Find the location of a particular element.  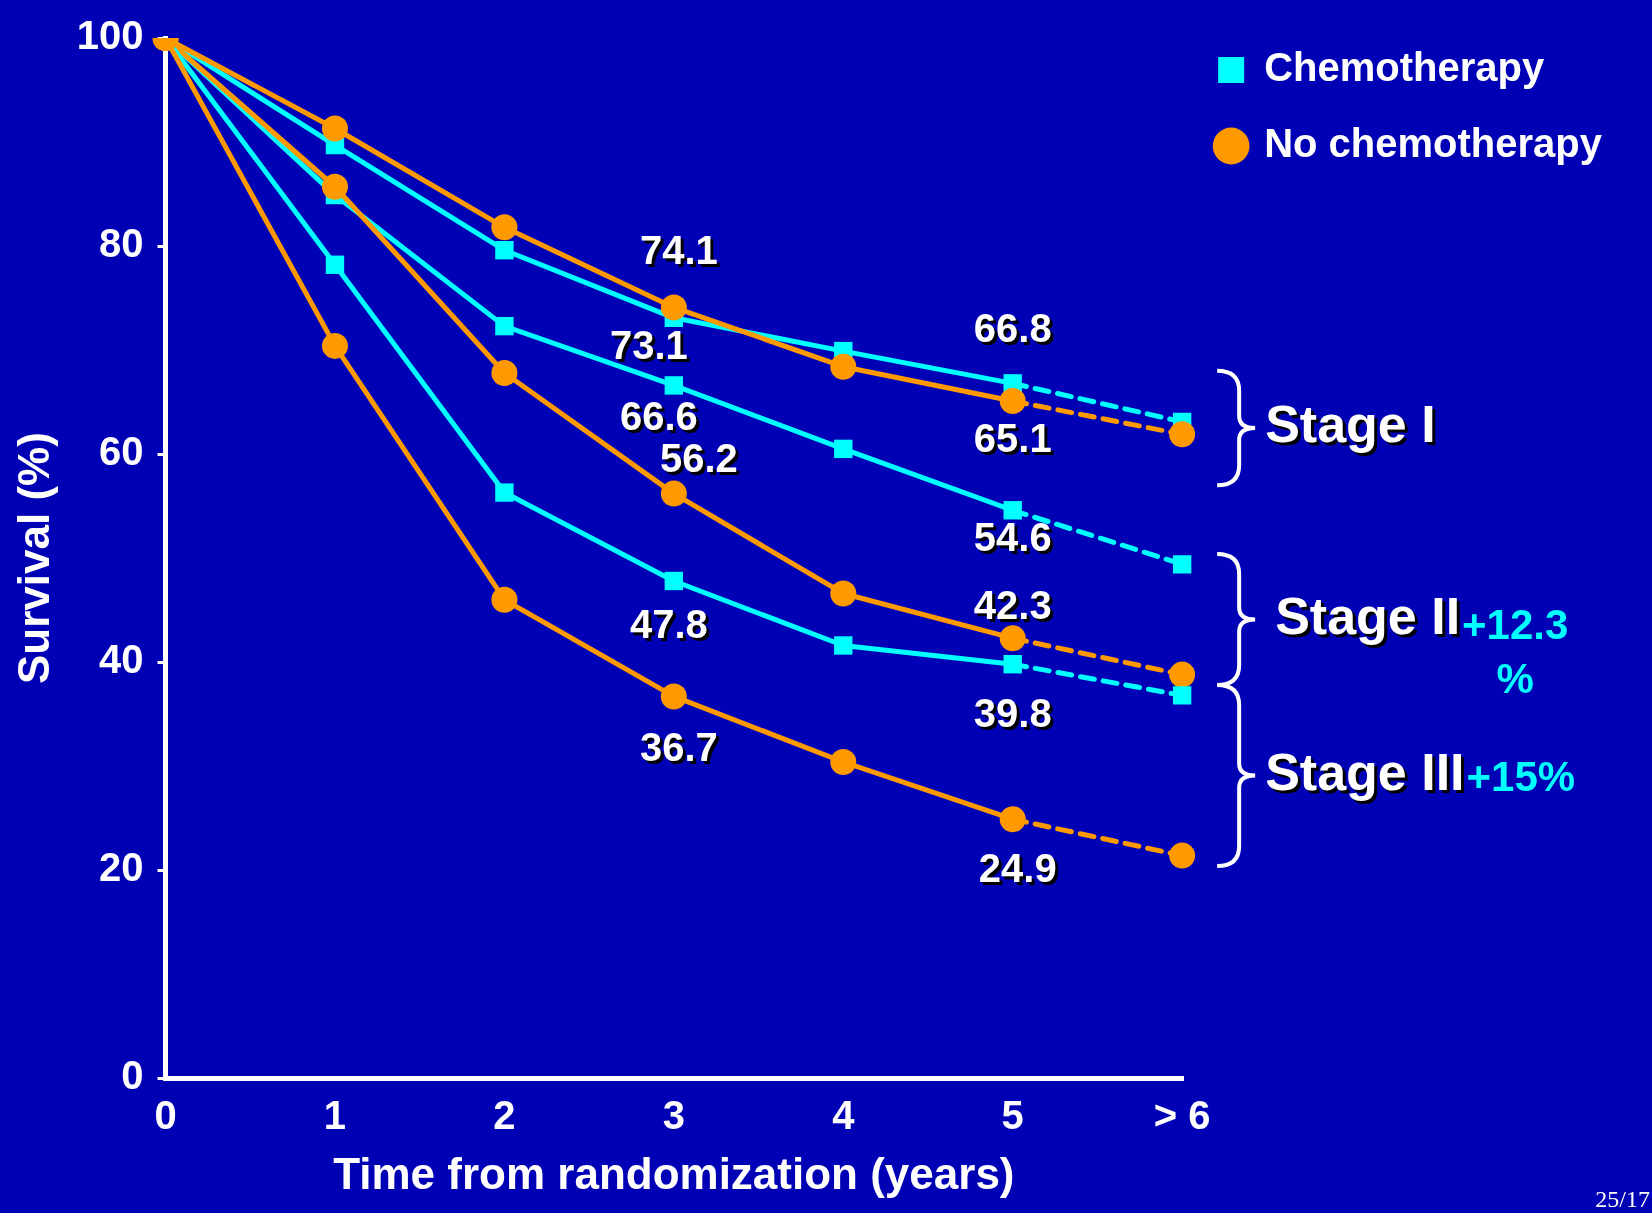

data-label: 56.2 is located at coordinates (701, 460).